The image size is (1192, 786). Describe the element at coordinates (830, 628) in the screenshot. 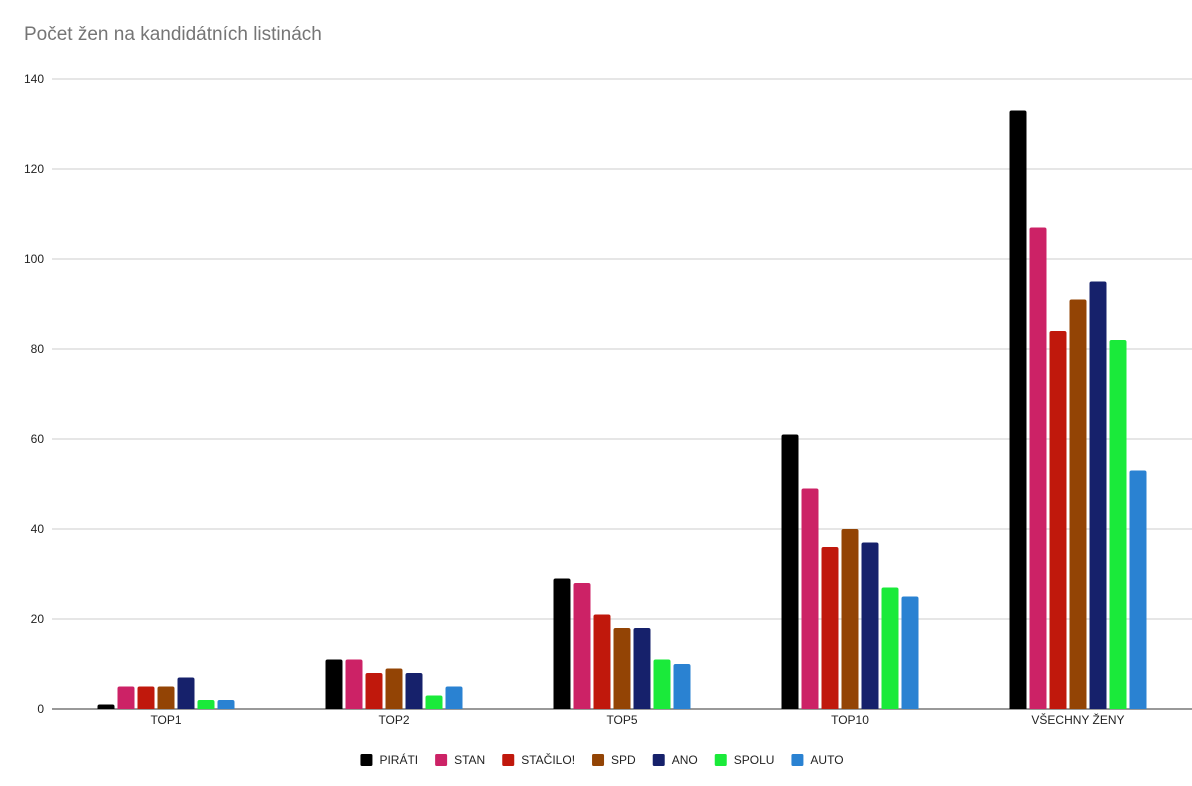

I see `bar-sta-ilo--top10` at that location.